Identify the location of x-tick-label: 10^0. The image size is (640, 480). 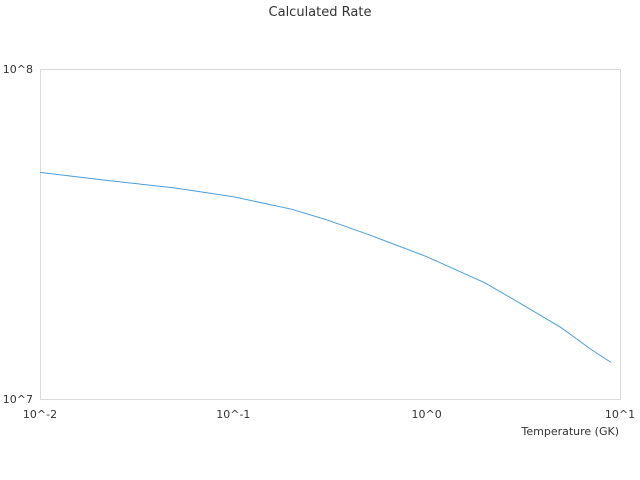
(427, 414).